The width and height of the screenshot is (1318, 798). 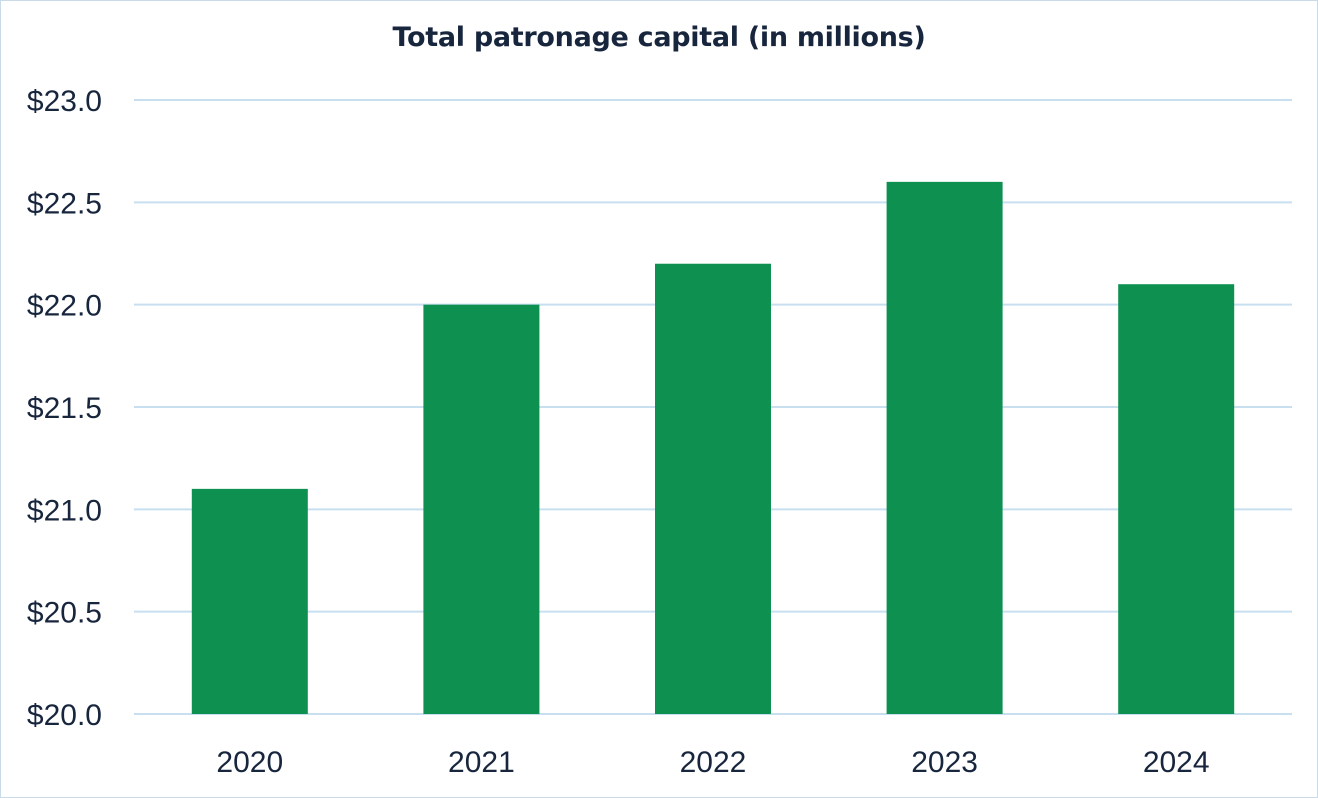 I want to click on y-axis-tick-labels: $20.0 $20.5 $21.0 $21.5 $22.0 $22.5 $23.0, so click(x=64, y=408).